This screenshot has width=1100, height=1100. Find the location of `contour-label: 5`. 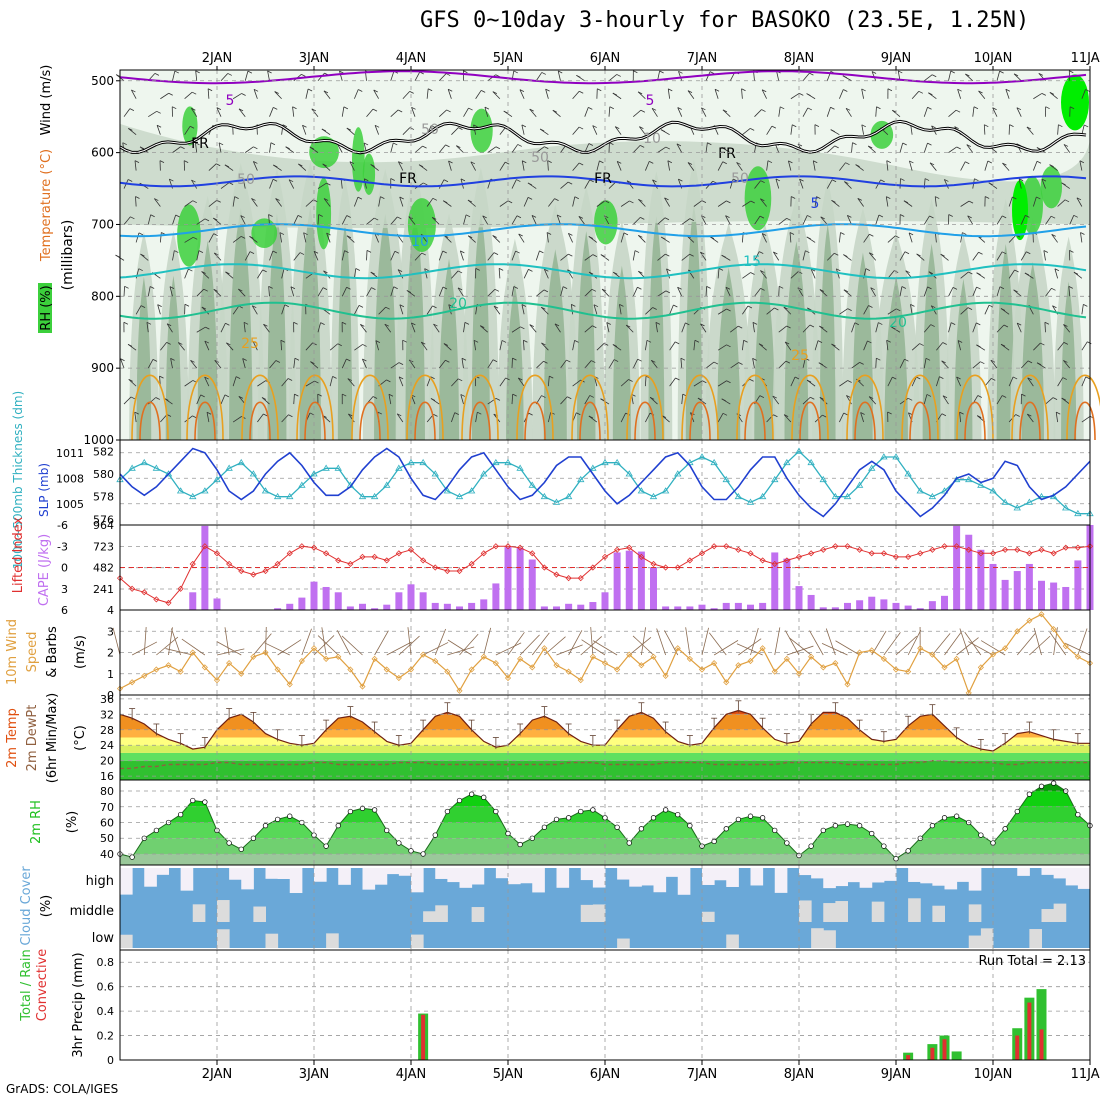

contour-label: 5 is located at coordinates (650, 101).